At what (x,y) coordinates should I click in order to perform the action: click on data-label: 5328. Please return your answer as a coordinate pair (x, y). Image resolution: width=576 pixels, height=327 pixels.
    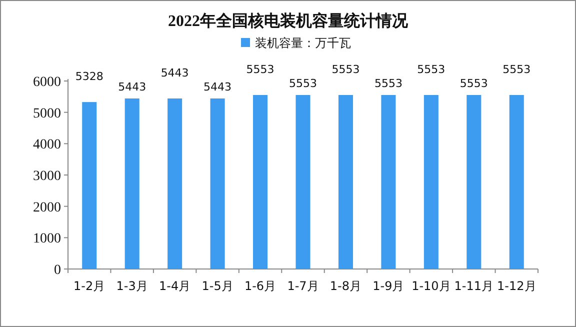
    Looking at the image, I should click on (89, 77).